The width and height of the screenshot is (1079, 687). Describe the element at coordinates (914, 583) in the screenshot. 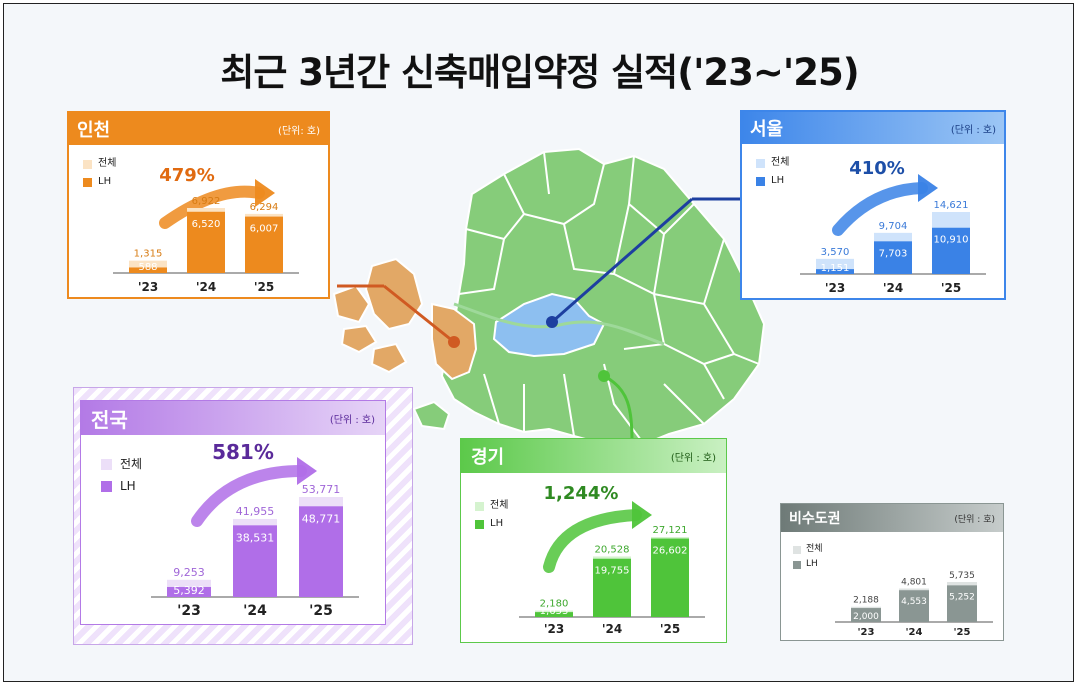

I see `total-value-label: 4,801` at that location.